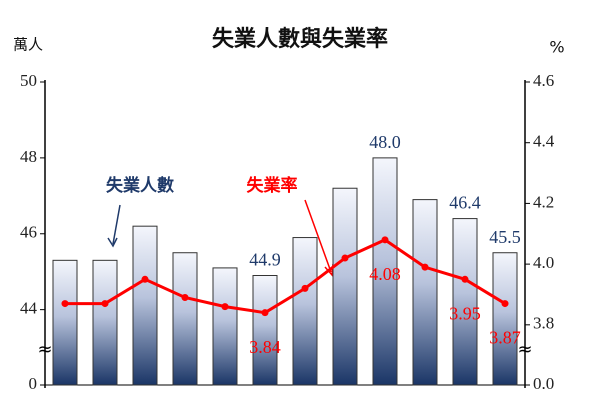  I want to click on y2-tick-label: 4.4, so click(544, 141).